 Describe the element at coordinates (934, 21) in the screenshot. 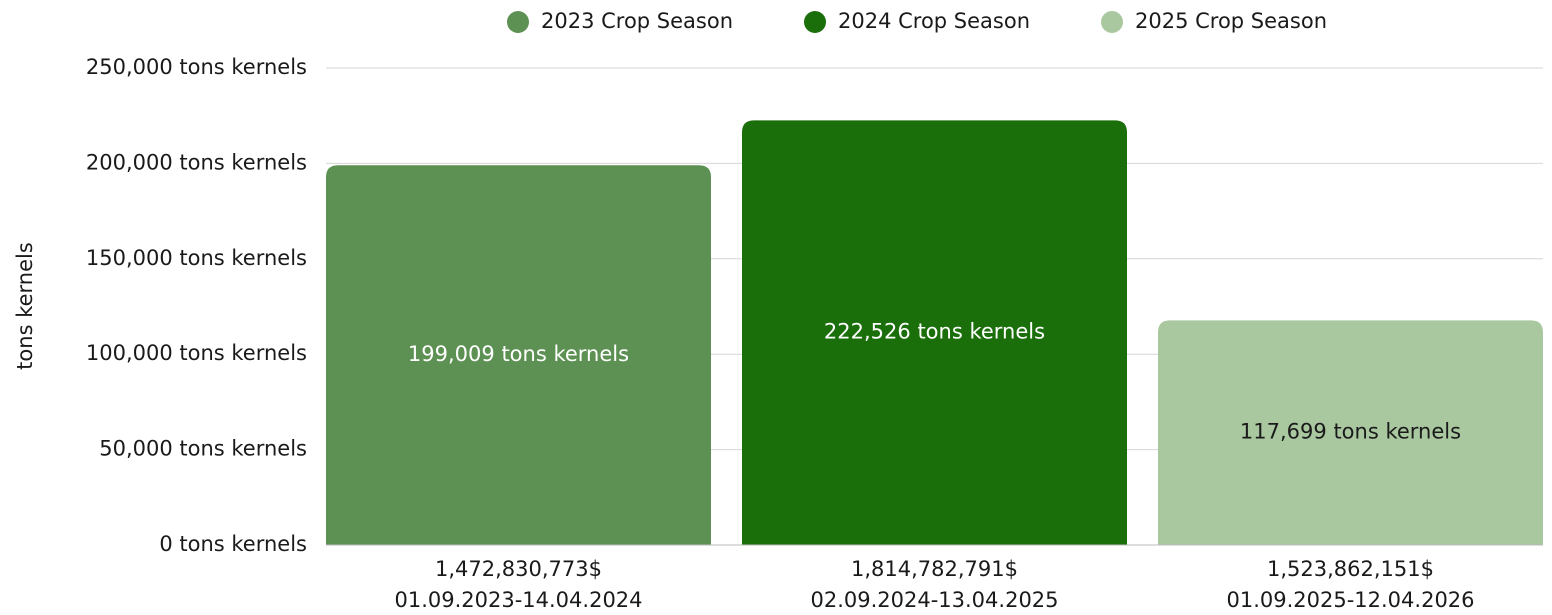

I see `legend-label: 2024 Crop Season` at that location.